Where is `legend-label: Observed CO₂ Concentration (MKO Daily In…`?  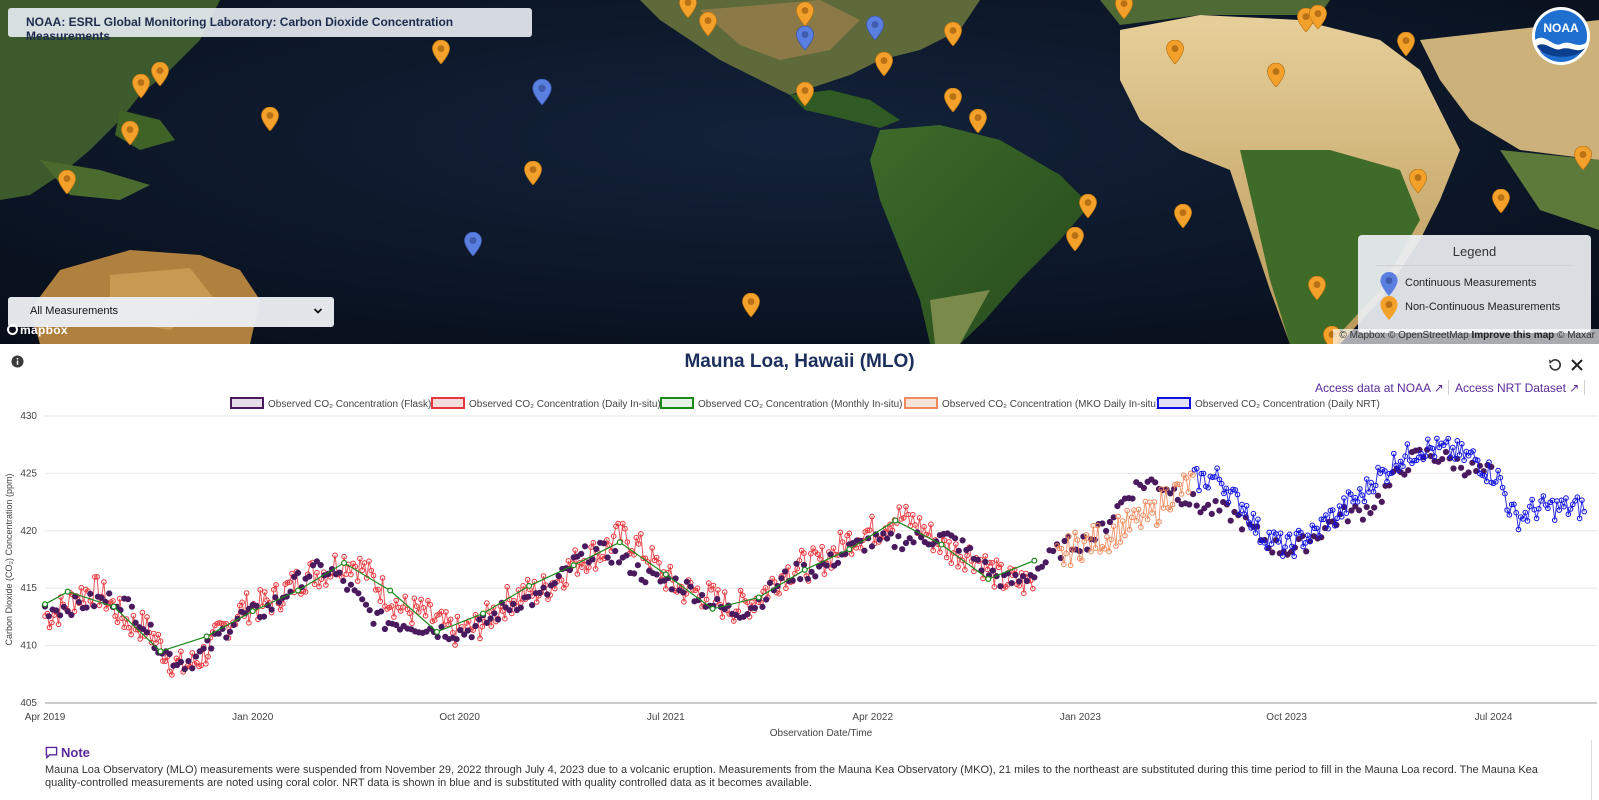 legend-label: Observed CO₂ Concentration (MKO Daily In… is located at coordinates (1050, 404).